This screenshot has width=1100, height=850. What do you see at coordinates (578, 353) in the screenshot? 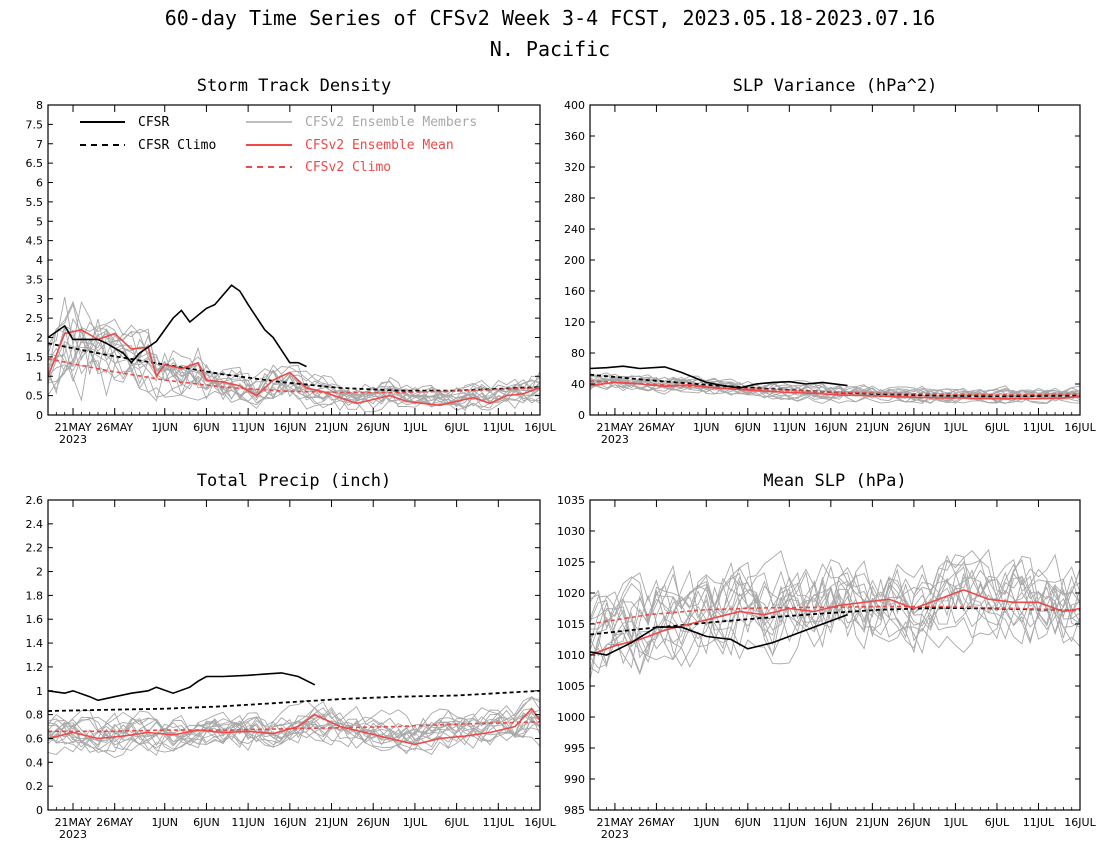
I see `y-tick-label: 80` at bounding box center [578, 353].